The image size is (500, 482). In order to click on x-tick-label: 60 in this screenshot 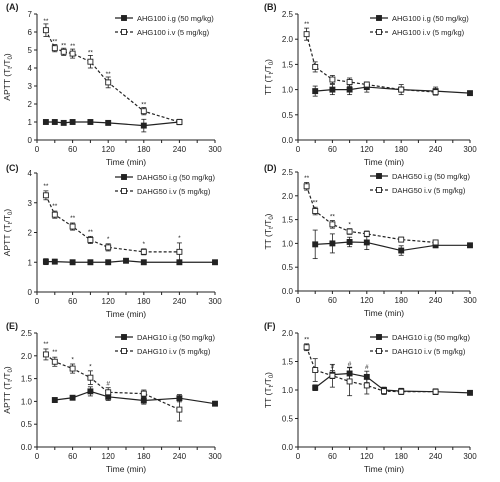, I will do `click(332, 300)`.